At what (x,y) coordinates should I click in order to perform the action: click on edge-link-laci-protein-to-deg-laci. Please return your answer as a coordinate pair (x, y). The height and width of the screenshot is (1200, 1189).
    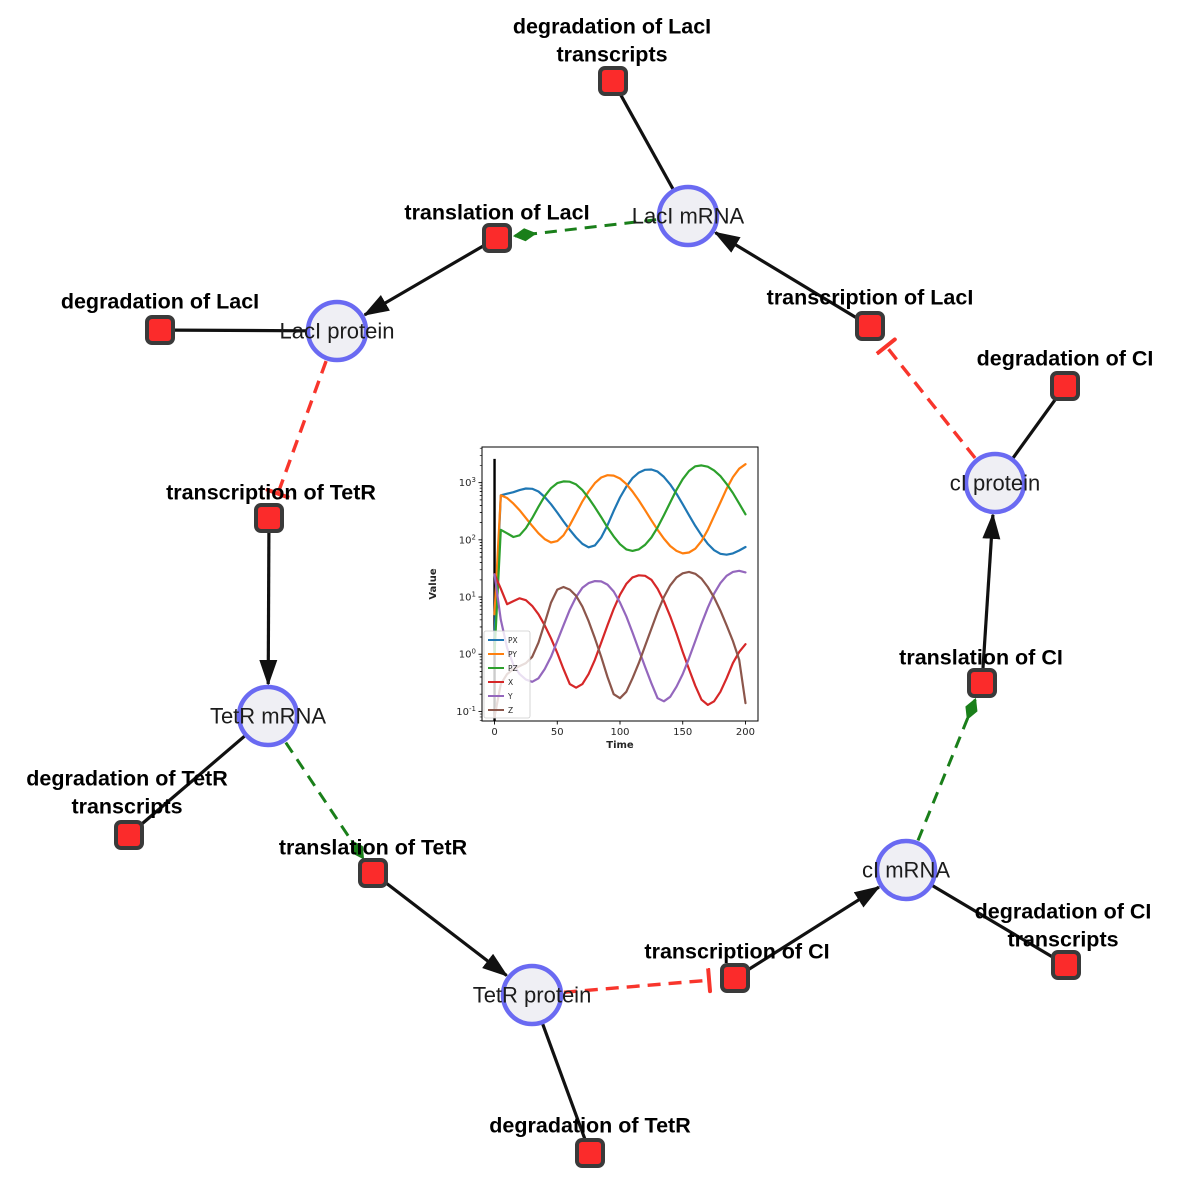
    Looking at the image, I should click on (240, 330).